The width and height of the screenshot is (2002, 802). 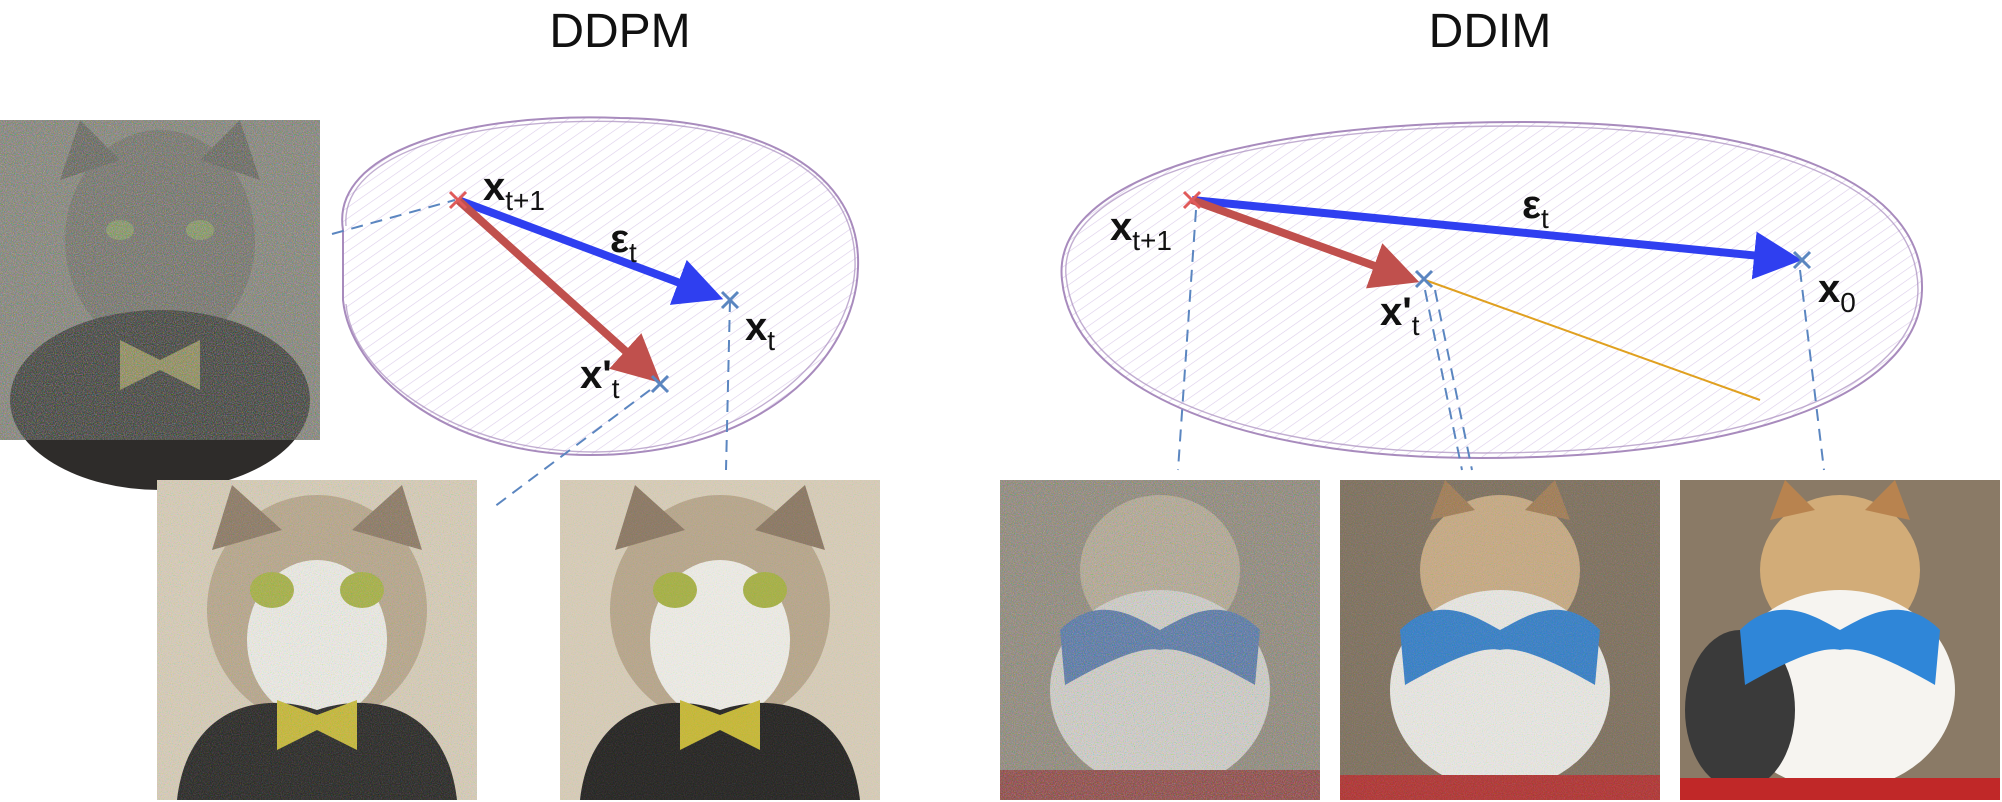 I want to click on ddpm-start-marker, so click(x=458, y=200).